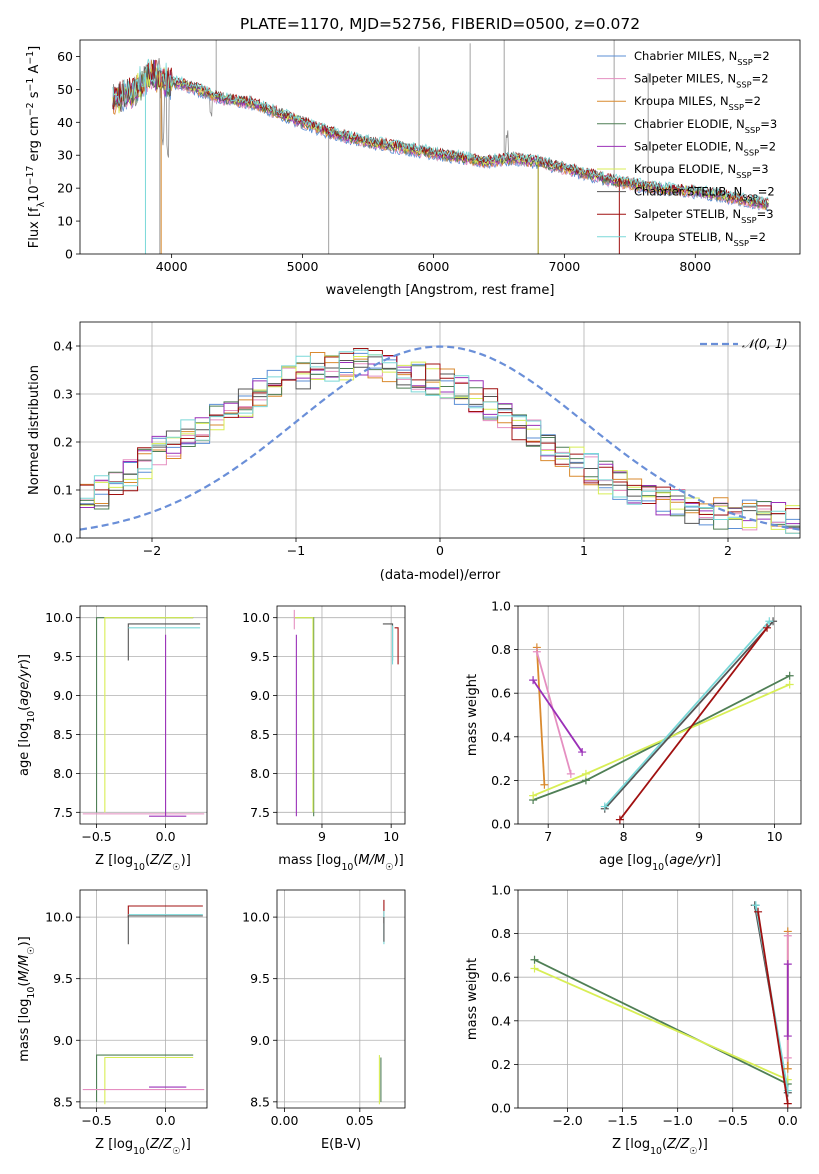 Image resolution: width=819 pixels, height=1174 pixels. What do you see at coordinates (695, 266) in the screenshot?
I see `x-tick-label: 8000` at bounding box center [695, 266].